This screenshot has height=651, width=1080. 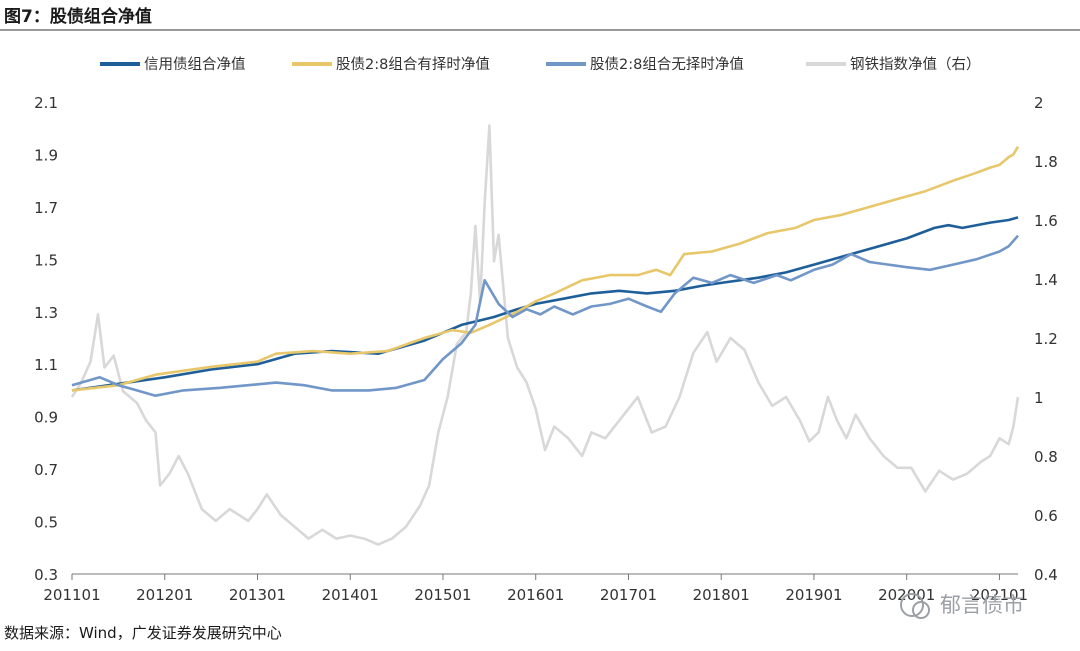 I want to click on y-right-tick-label: 1.4, so click(x=1046, y=280).